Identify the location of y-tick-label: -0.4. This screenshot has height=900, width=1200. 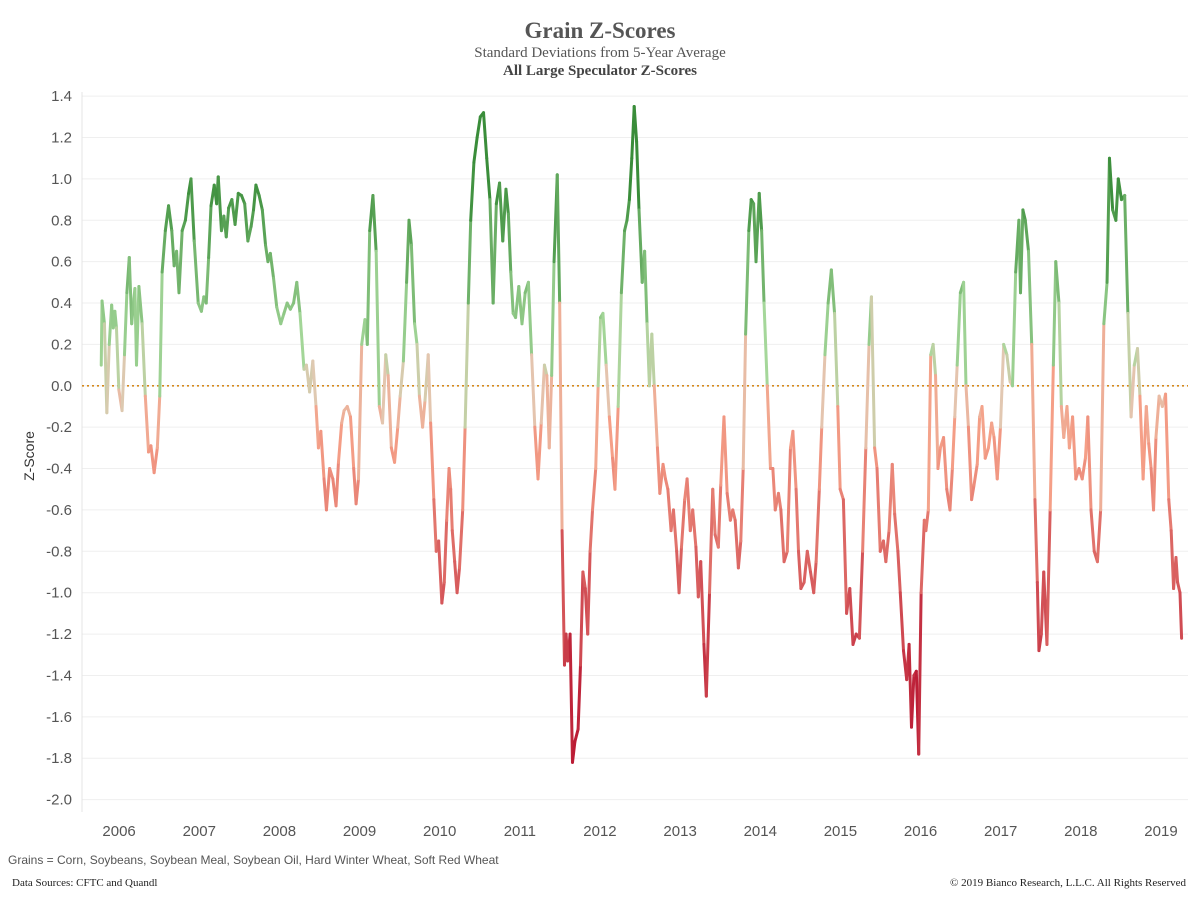
(59, 469).